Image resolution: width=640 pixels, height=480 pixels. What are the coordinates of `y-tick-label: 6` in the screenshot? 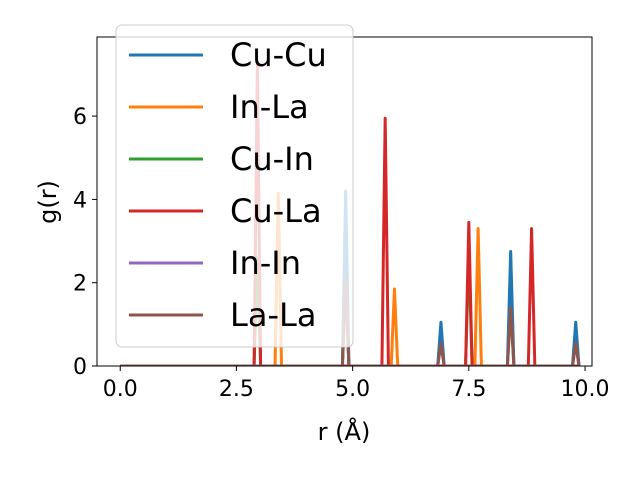 It's located at (80, 117).